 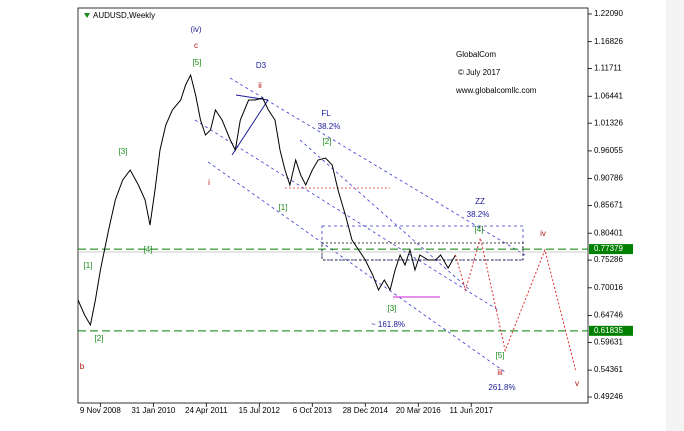 What do you see at coordinates (608, 259) in the screenshot?
I see `y-tick-label: 0.75286` at bounding box center [608, 259].